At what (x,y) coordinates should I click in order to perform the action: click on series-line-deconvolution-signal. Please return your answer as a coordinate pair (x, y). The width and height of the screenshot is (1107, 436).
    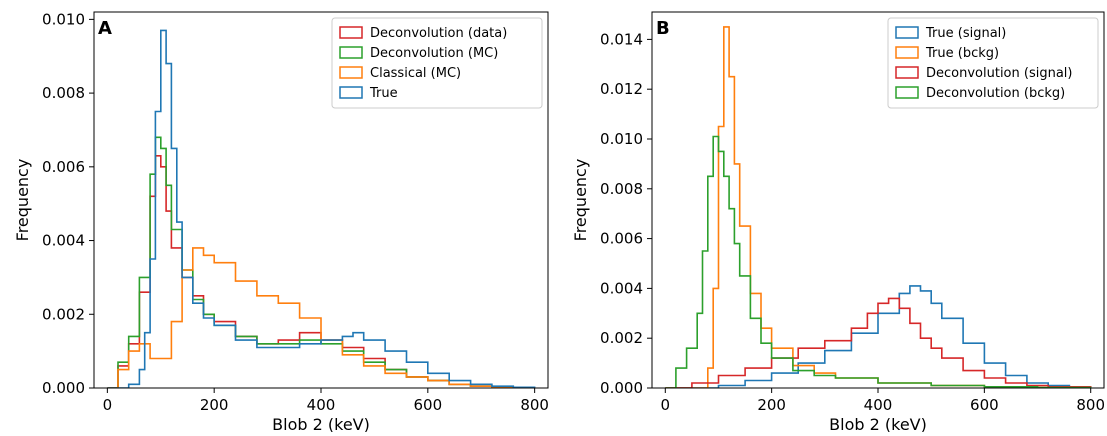
    Looking at the image, I should click on (878, 342).